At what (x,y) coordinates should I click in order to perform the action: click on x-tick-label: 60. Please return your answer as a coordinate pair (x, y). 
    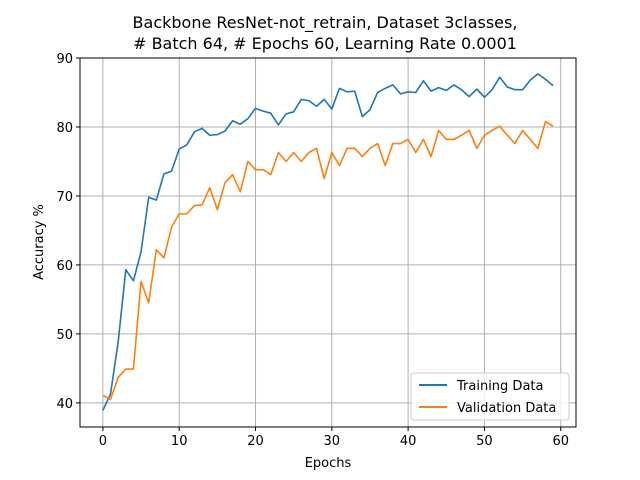
    Looking at the image, I should click on (560, 441).